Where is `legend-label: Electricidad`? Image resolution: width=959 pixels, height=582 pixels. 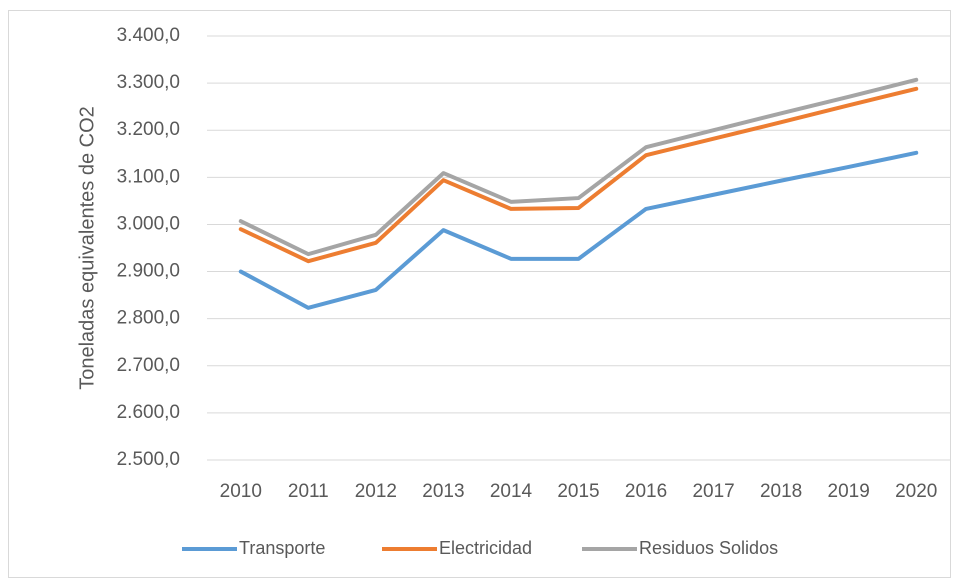
legend-label: Electricidad is located at coordinates (485, 548).